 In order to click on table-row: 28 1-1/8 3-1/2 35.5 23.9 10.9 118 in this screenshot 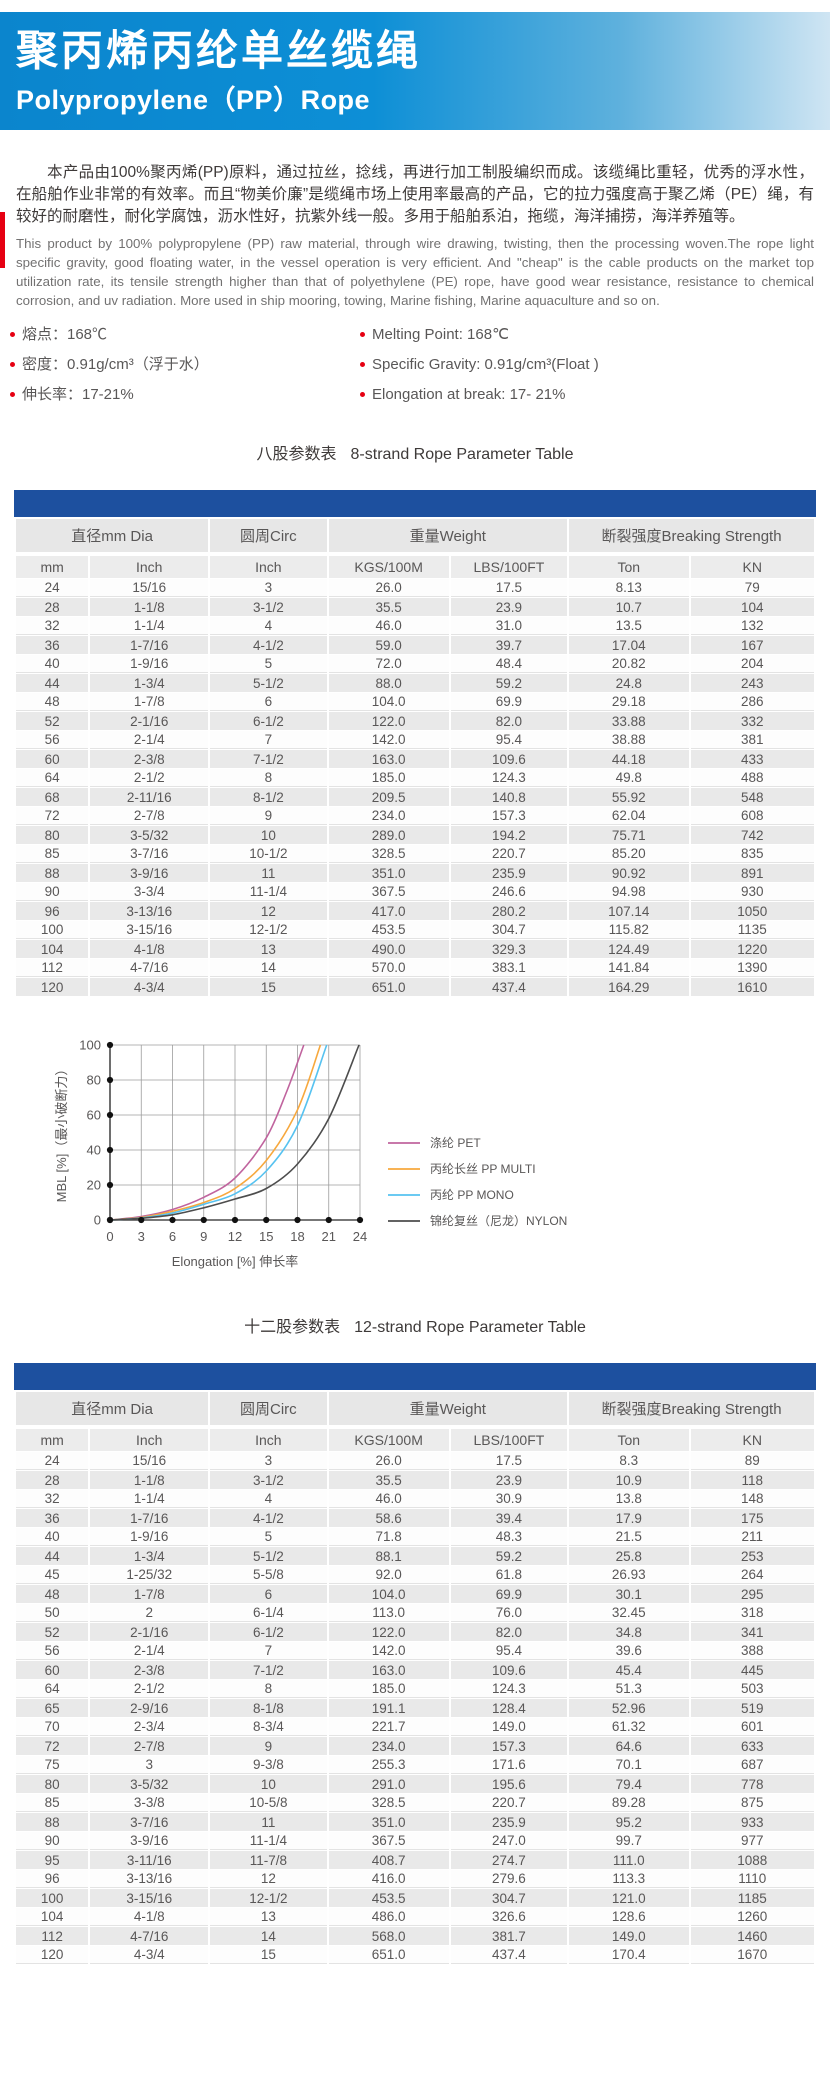, I will do `click(415, 1480)`.